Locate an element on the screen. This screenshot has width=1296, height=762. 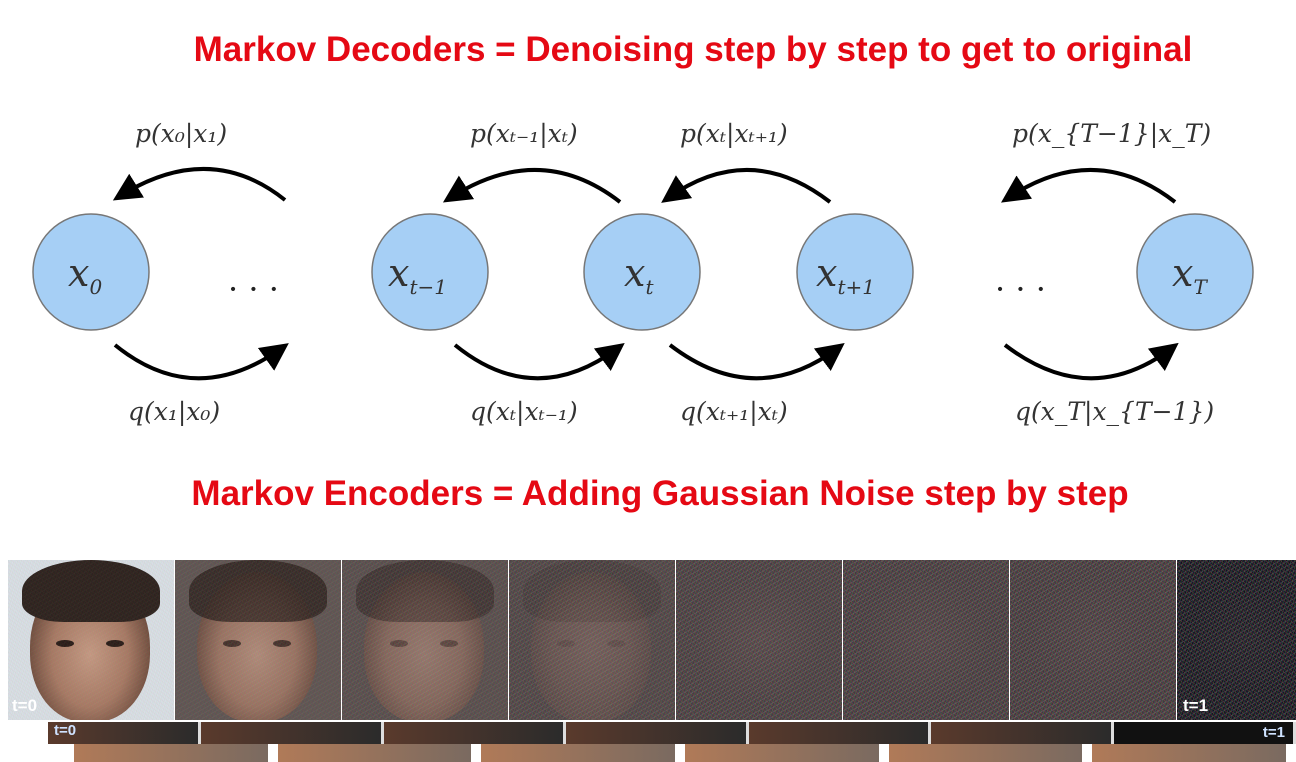
reverse-label-4: p(x_{T−1}|x_T) is located at coordinates (1111, 134).